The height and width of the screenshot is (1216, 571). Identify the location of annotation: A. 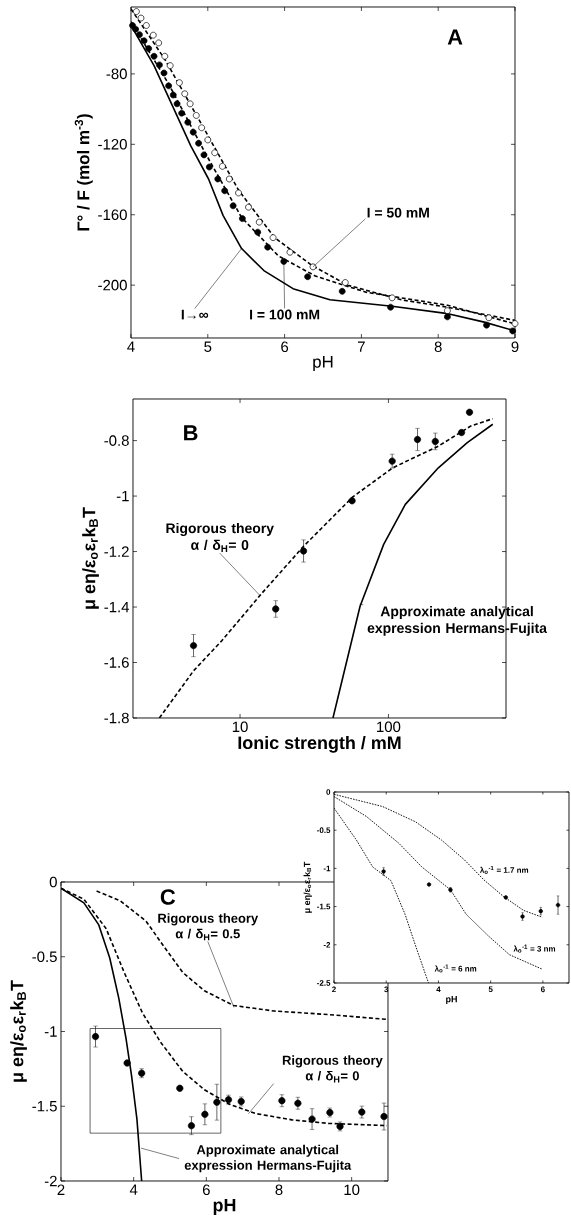
(455, 37).